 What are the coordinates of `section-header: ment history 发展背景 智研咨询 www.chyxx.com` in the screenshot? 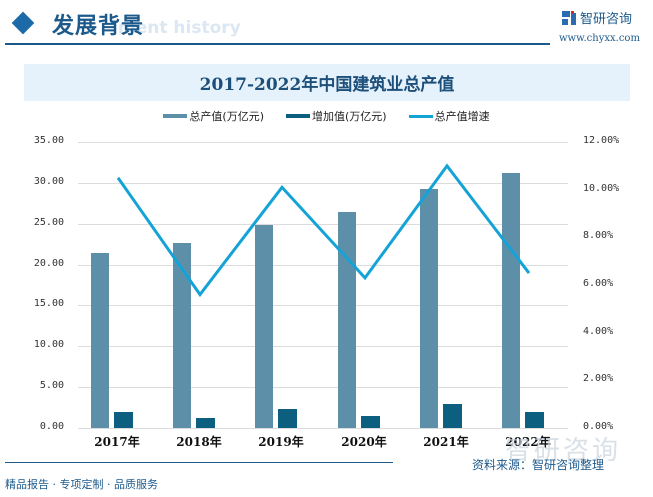 It's located at (326, 30).